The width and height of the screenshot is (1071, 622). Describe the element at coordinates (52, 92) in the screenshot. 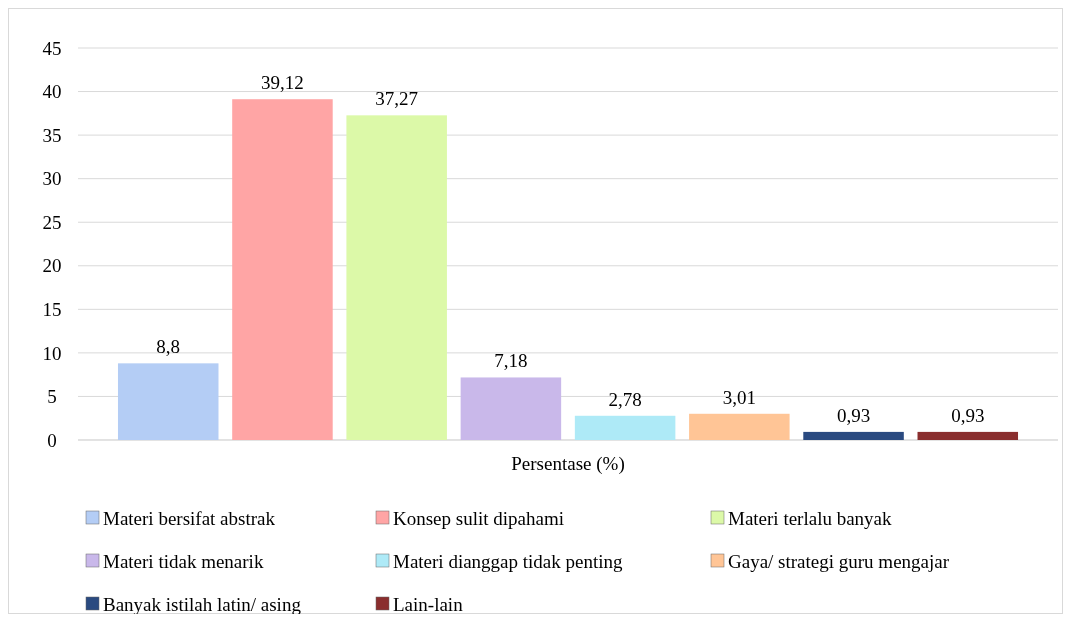

I see `y-tick-label: 40` at that location.